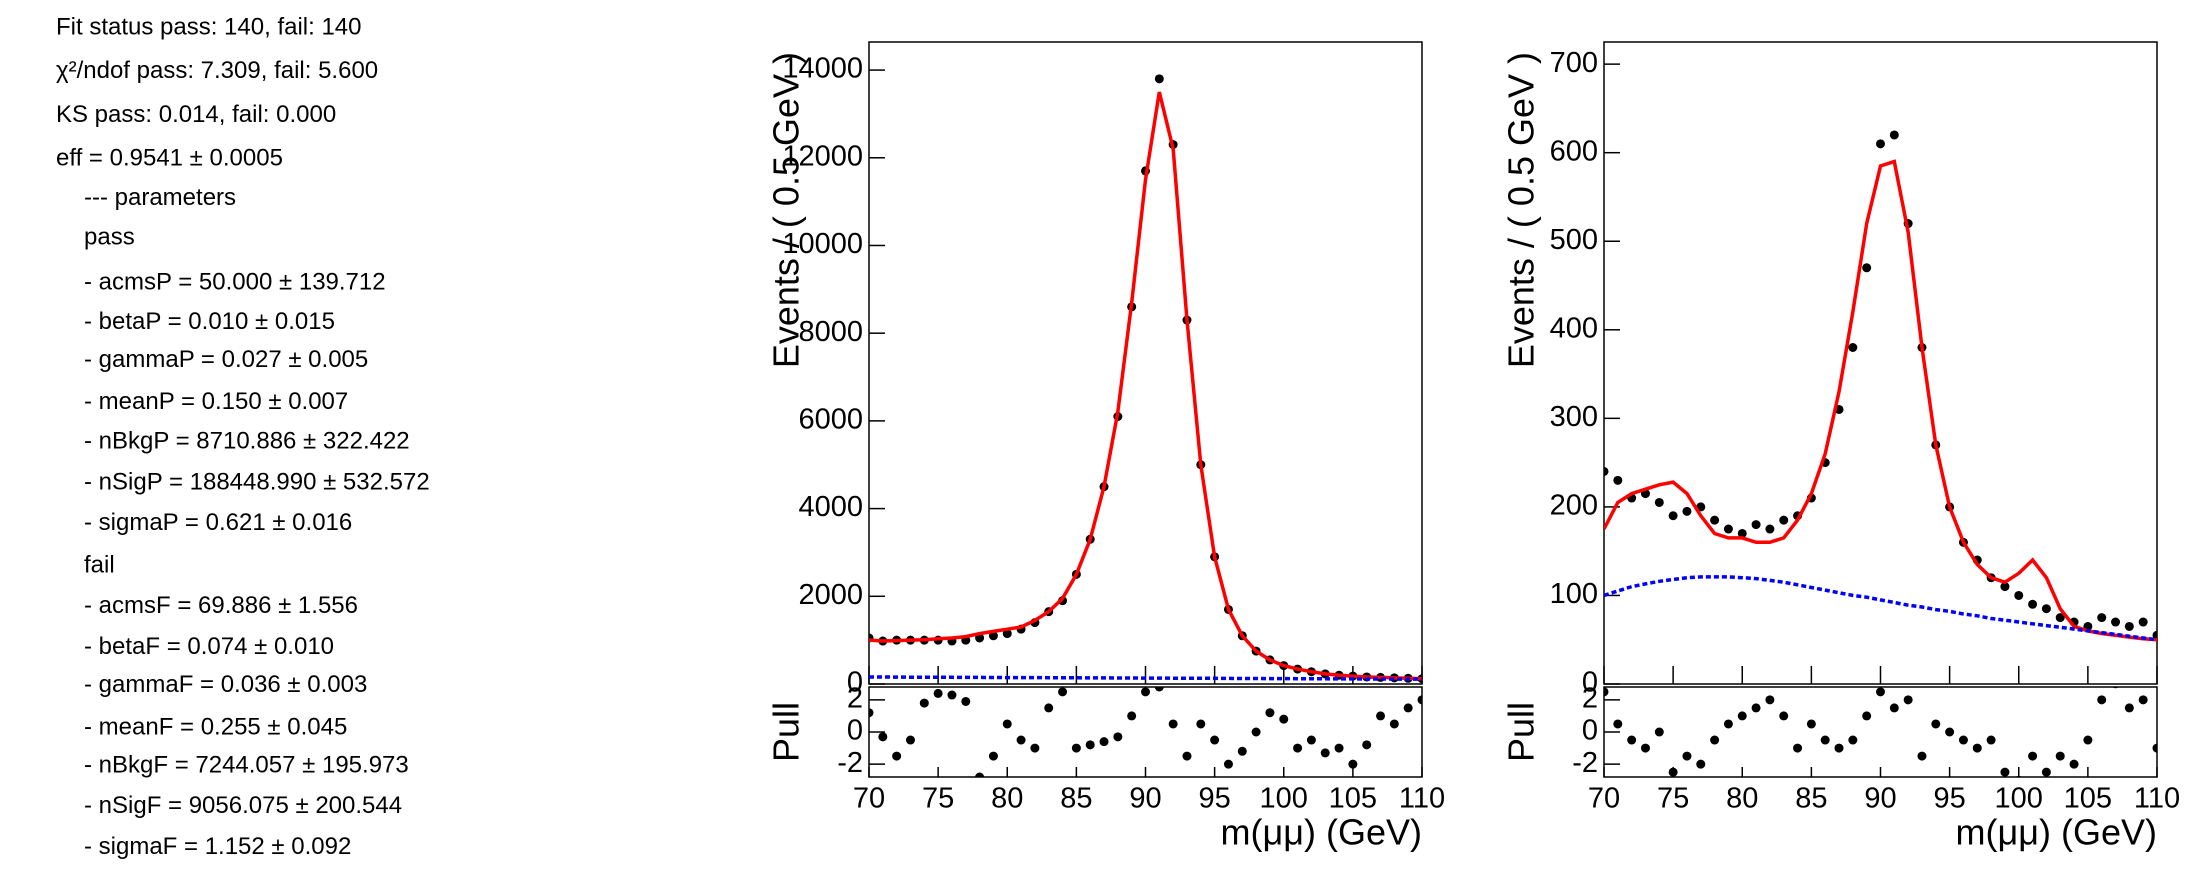  Describe the element at coordinates (1574, 328) in the screenshot. I see `y-tick-label: 400` at that location.